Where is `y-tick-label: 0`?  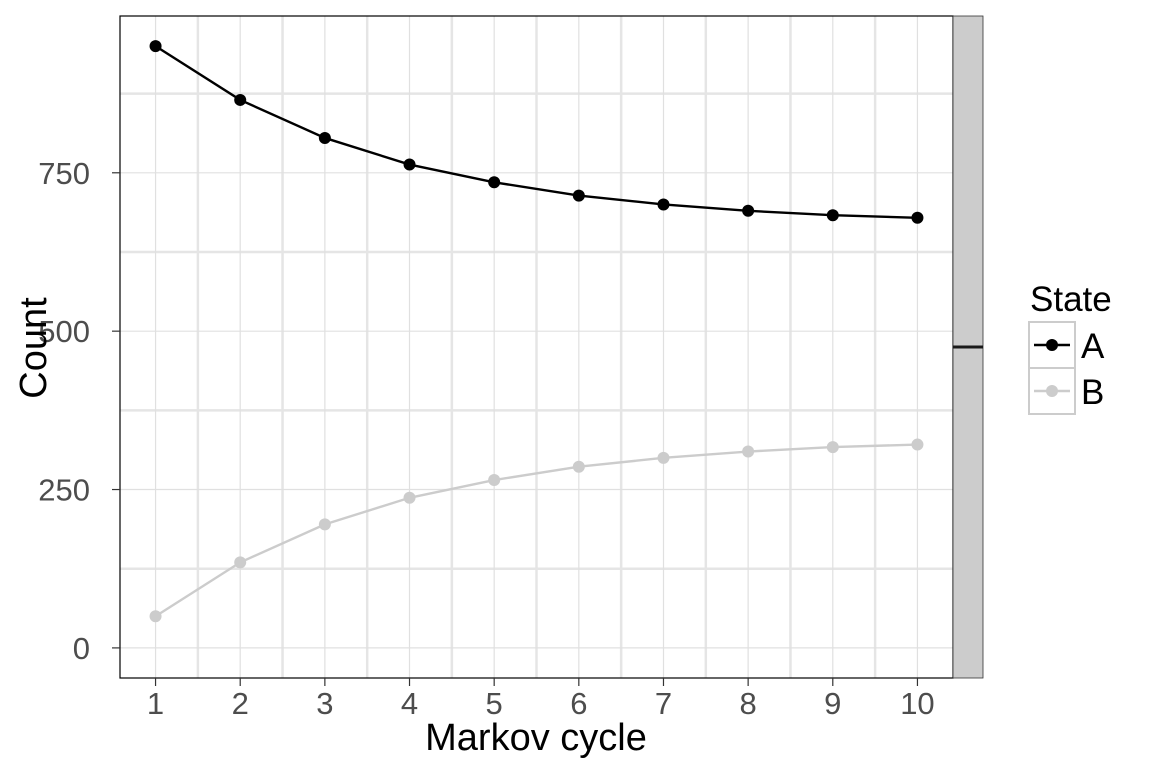
y-tick-label: 0 is located at coordinates (81, 648).